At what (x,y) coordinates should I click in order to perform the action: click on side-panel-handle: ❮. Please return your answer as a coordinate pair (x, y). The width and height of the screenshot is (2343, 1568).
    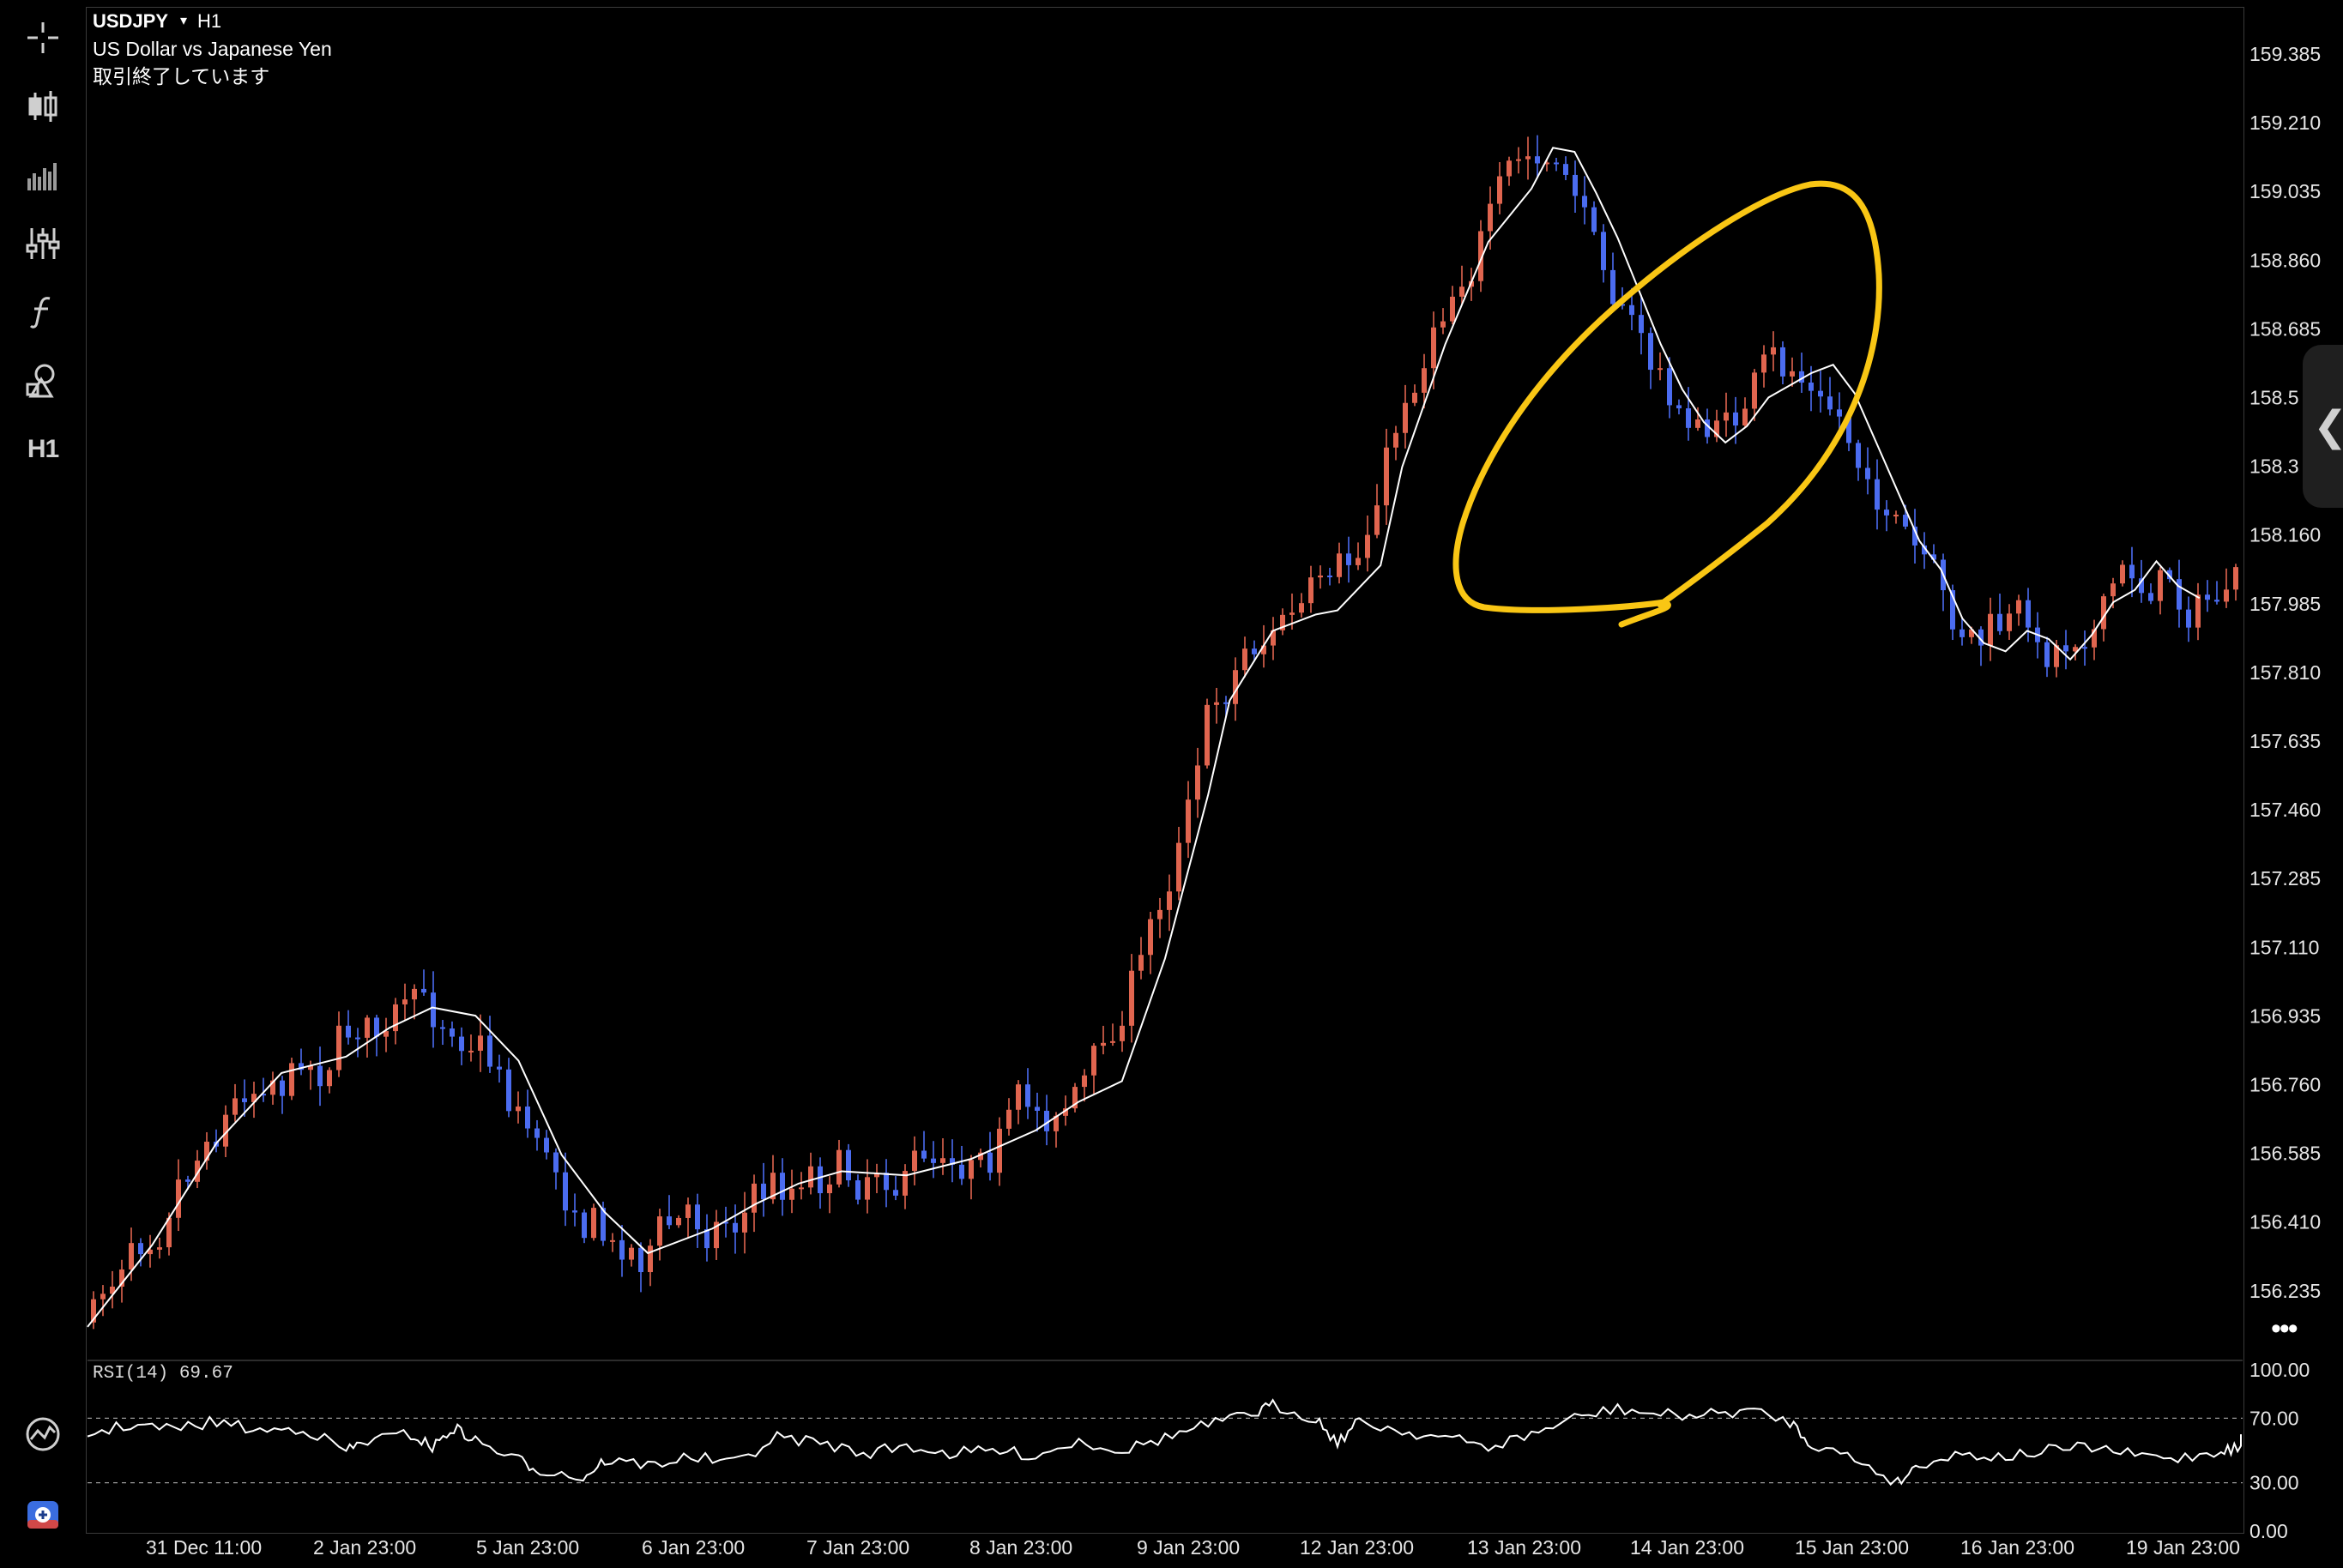
    Looking at the image, I should click on (2323, 427).